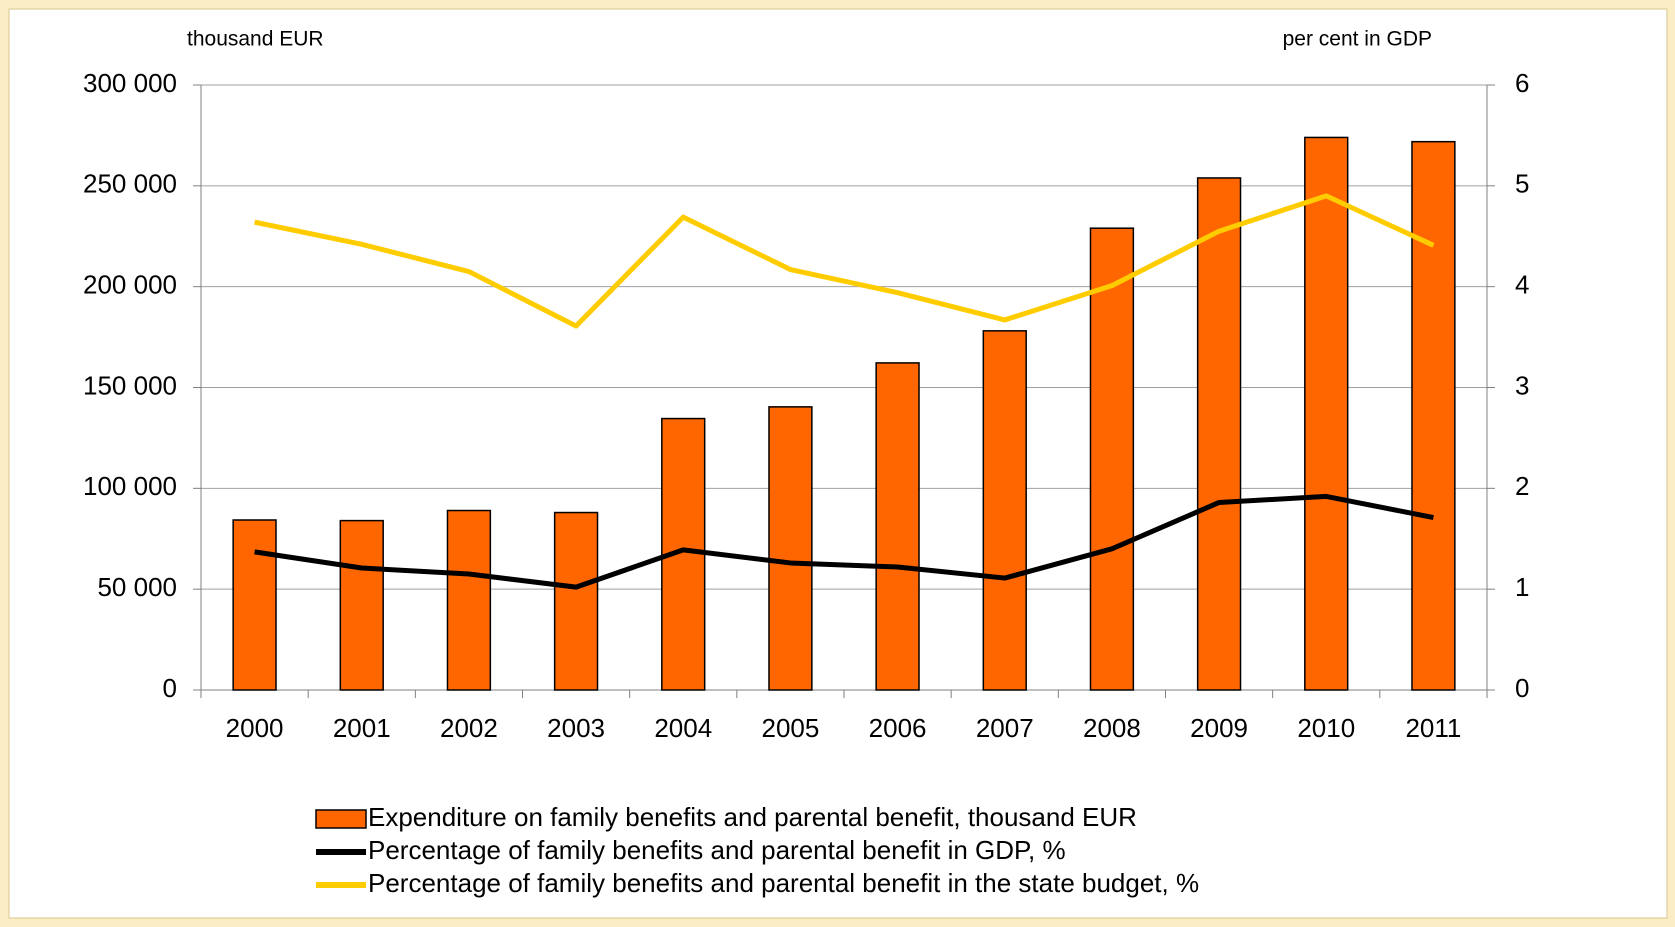 The width and height of the screenshot is (1675, 927). Describe the element at coordinates (1522, 184) in the screenshot. I see `y2-tick-label: 5` at that location.